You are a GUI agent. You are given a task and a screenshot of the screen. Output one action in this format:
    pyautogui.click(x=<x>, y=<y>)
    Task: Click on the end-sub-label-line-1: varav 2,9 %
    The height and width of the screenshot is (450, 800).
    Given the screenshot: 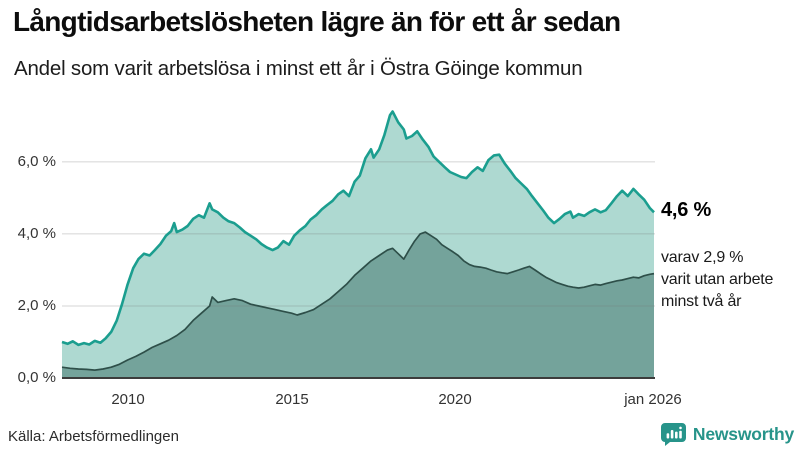 What is the action you would take?
    pyautogui.click(x=702, y=257)
    